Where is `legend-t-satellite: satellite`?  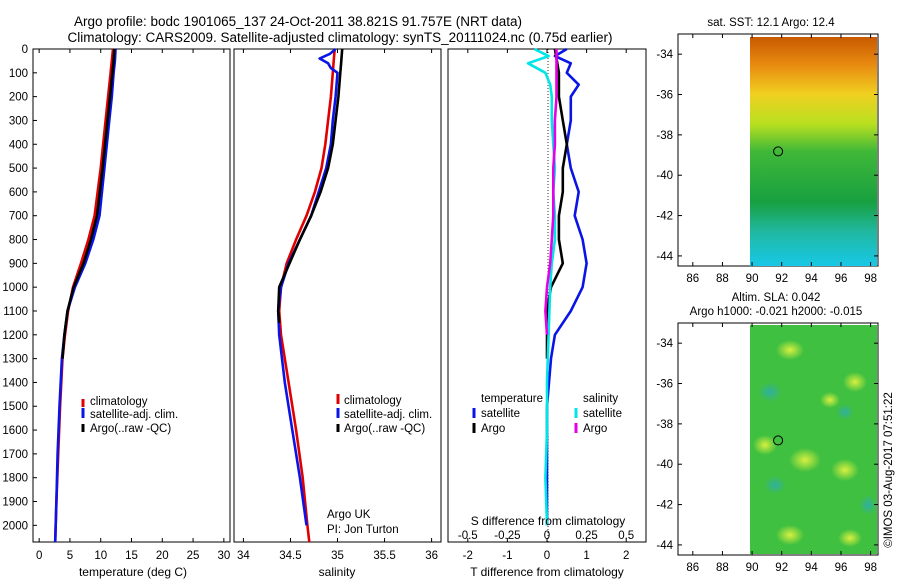
legend-t-satellite: satellite is located at coordinates (500, 414).